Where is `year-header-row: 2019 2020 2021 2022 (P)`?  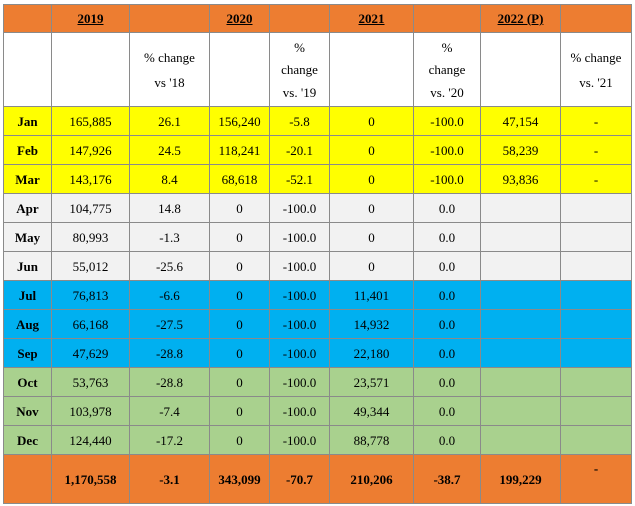 year-header-row: 2019 2020 2021 2022 (P) is located at coordinates (317, 18).